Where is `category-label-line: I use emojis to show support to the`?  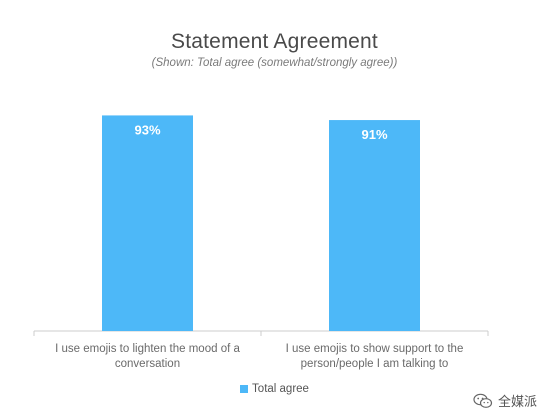 category-label-line: I use emojis to show support to the is located at coordinates (374, 349).